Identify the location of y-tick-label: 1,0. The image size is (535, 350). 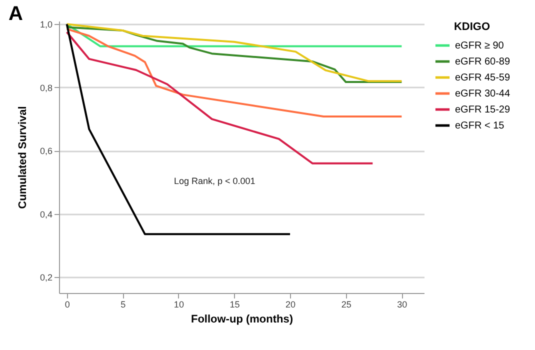
(46, 25).